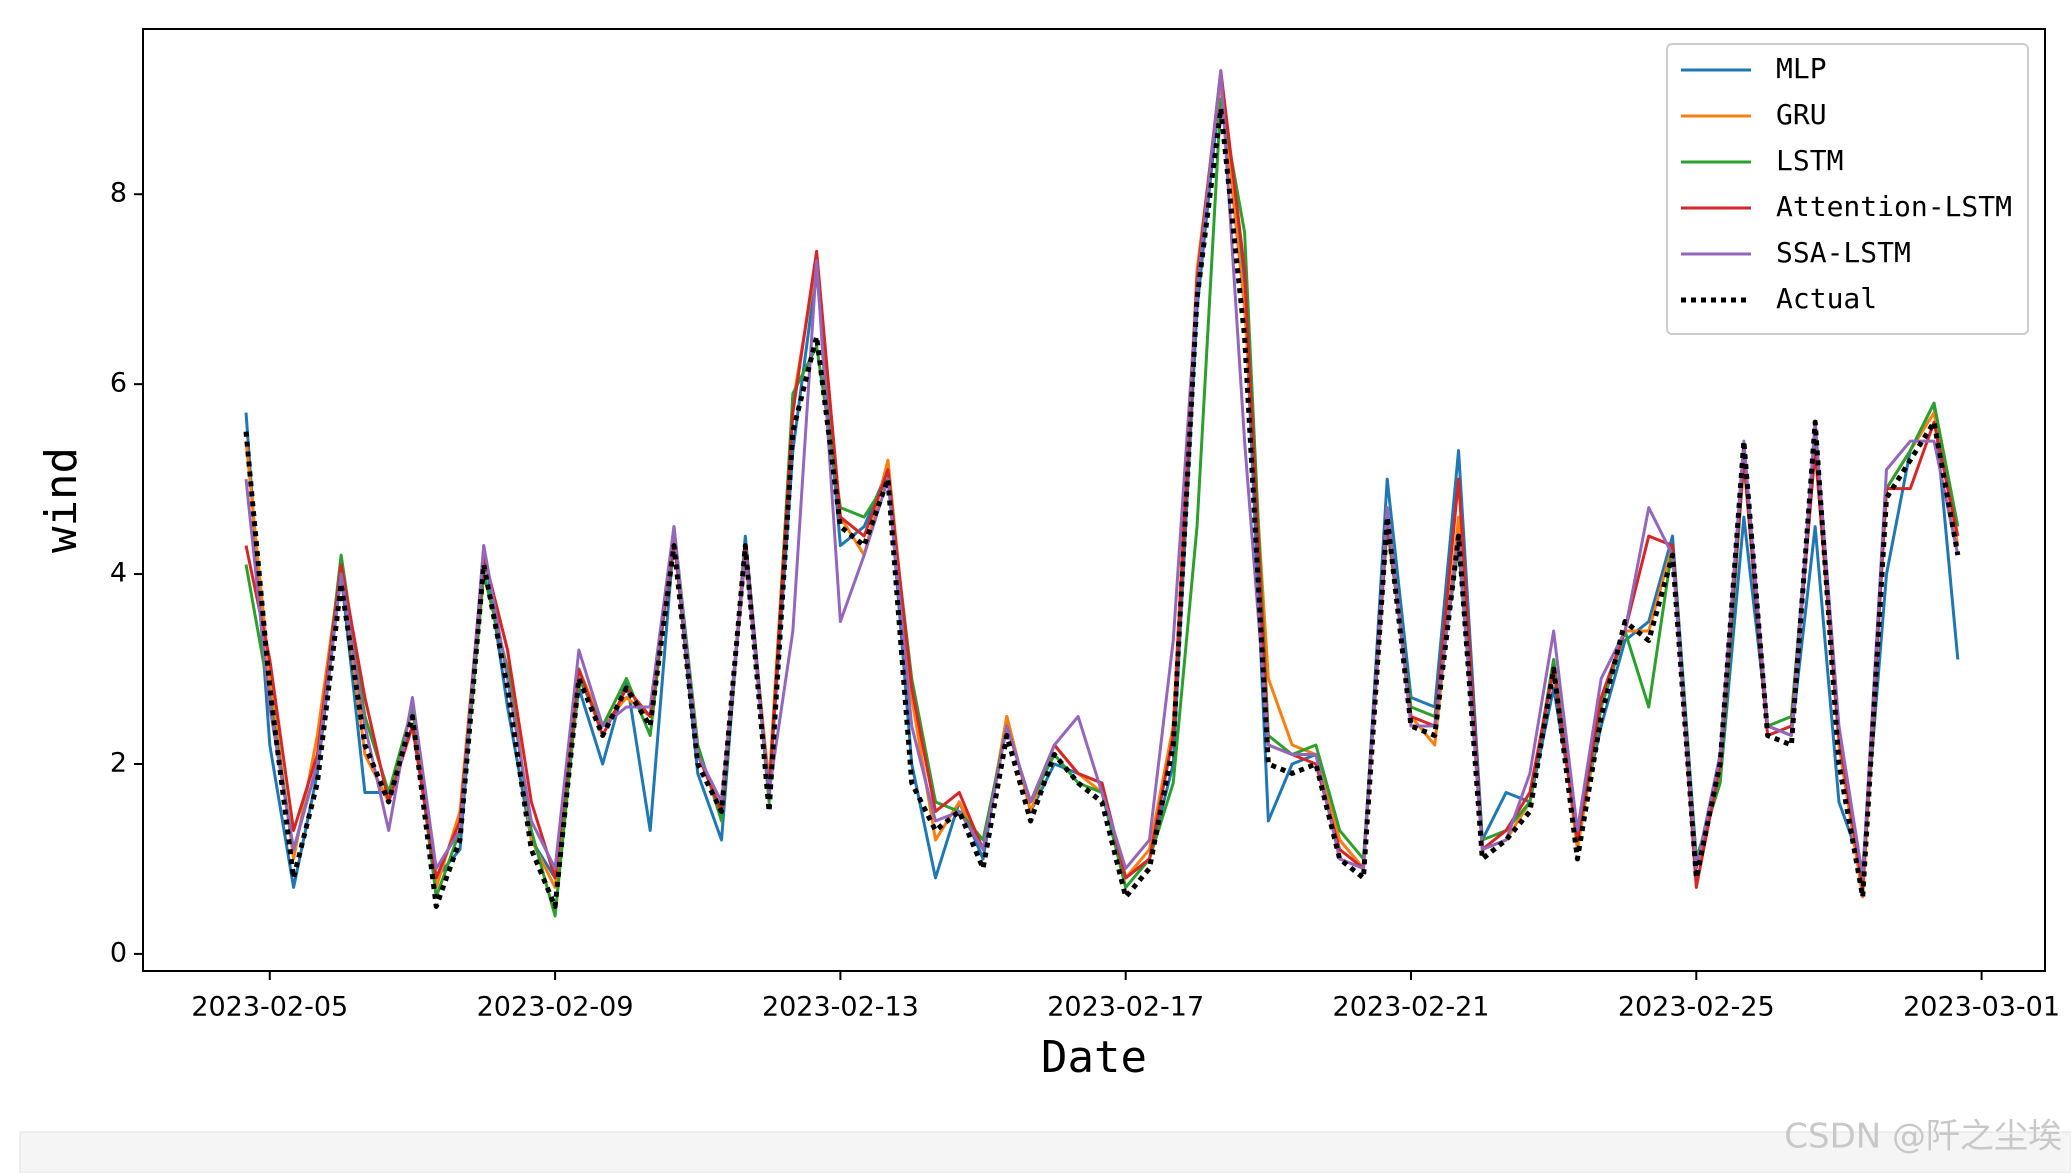  I want to click on legend-box, so click(1847, 189).